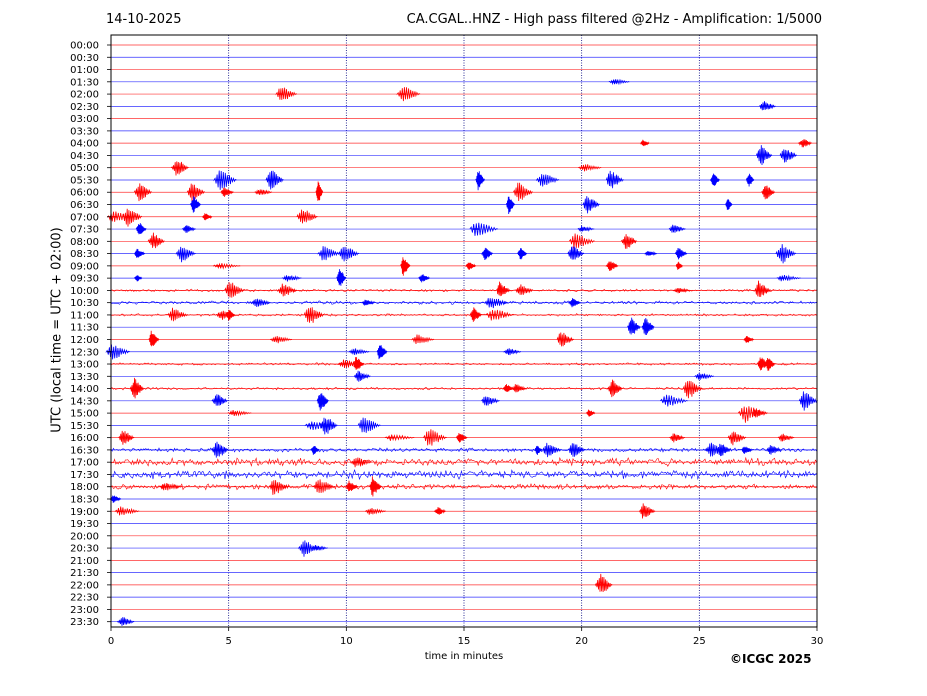  What do you see at coordinates (84, 107) in the screenshot?
I see `y-tick-label: 02:30` at bounding box center [84, 107].